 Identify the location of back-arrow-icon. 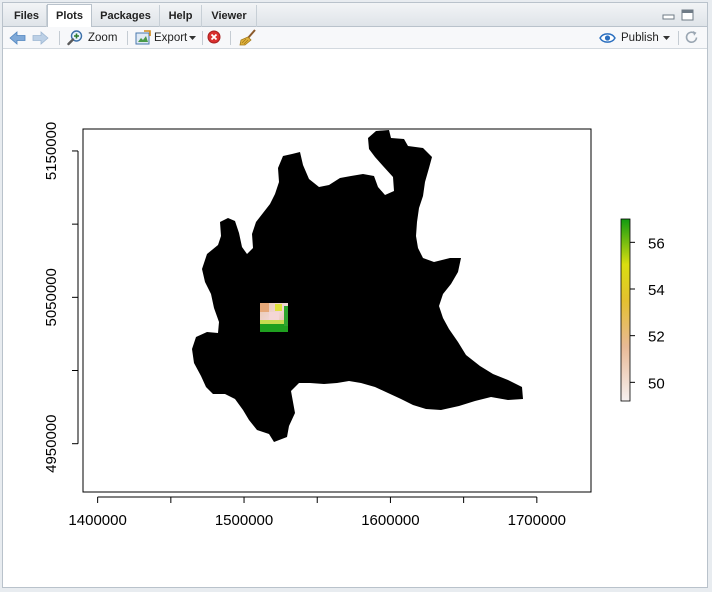
(17, 38).